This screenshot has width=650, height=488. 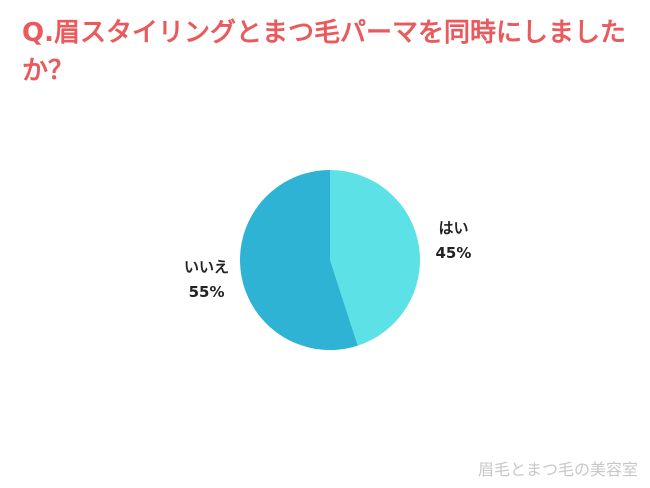 I want to click on slice-label: はい, so click(x=453, y=228).